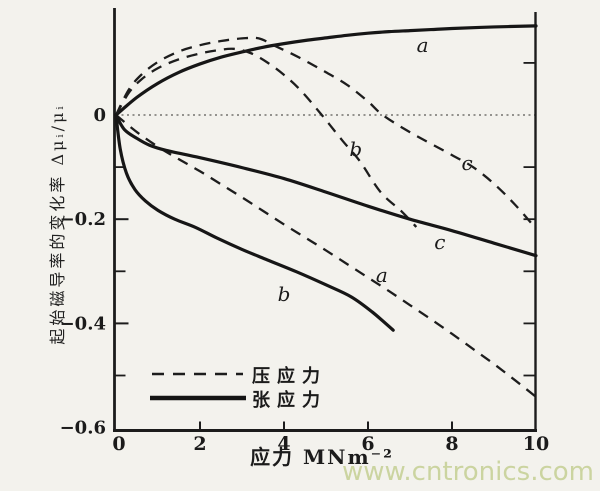 The height and width of the screenshot is (491, 600). Describe the element at coordinates (238, 388) in the screenshot. I see `legend: 压应力 张应力` at that location.